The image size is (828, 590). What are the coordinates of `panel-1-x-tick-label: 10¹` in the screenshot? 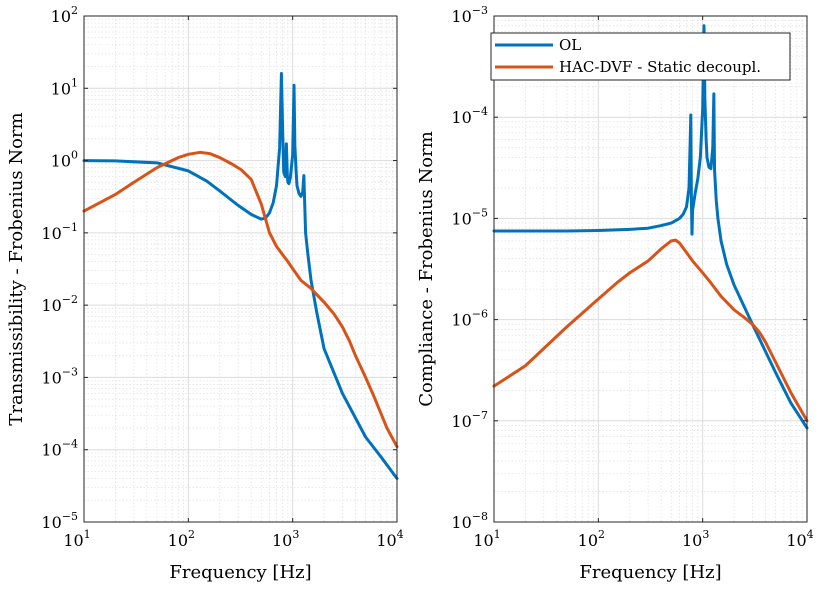 It's located at (486, 539).